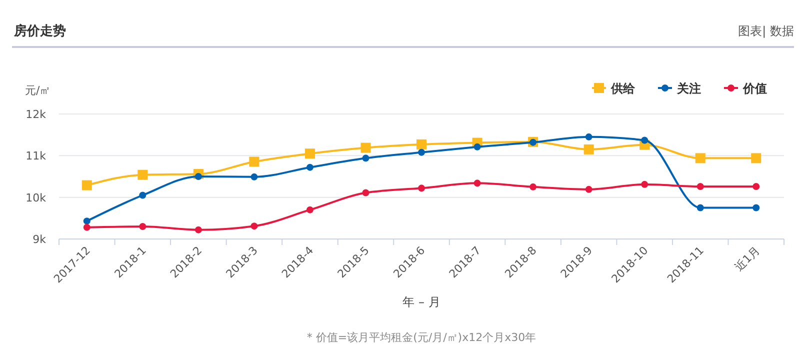 This screenshot has height=353, width=808. I want to click on y-tick-label: 11k, so click(36, 156).